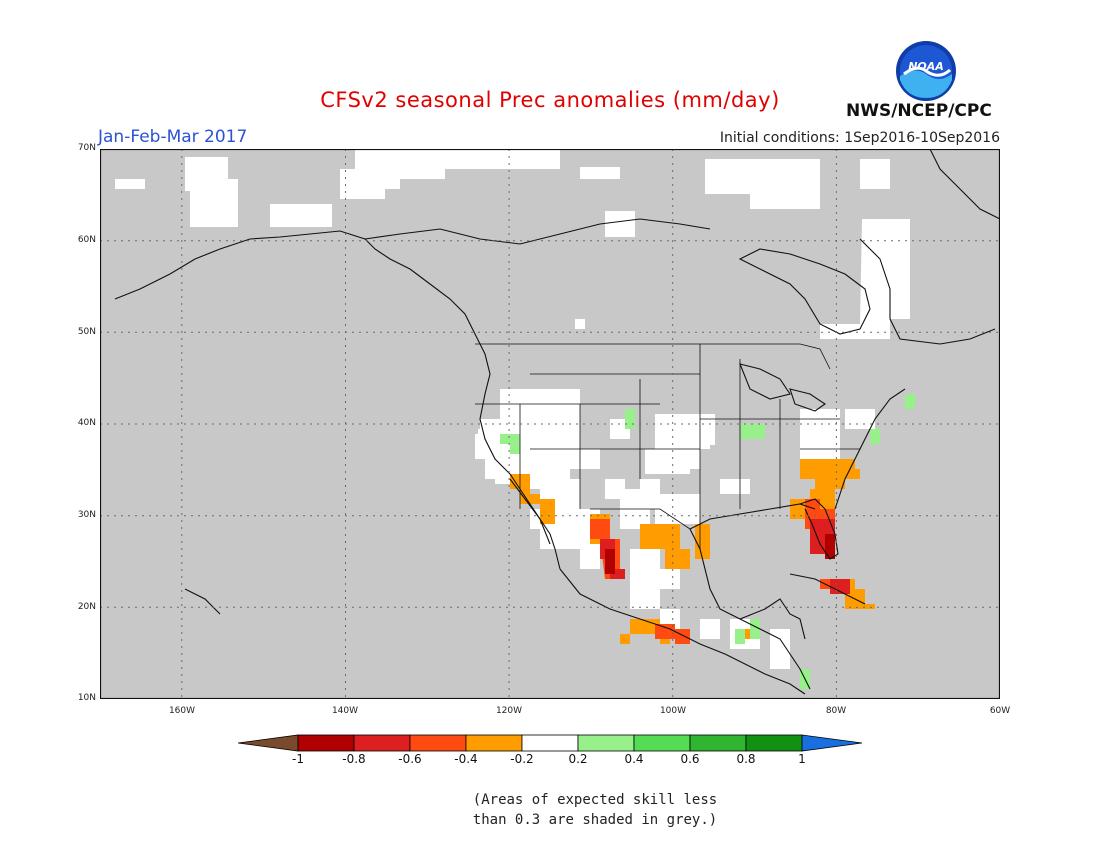  Describe the element at coordinates (578, 759) in the screenshot. I see `colorbar-label: 0.2` at that location.